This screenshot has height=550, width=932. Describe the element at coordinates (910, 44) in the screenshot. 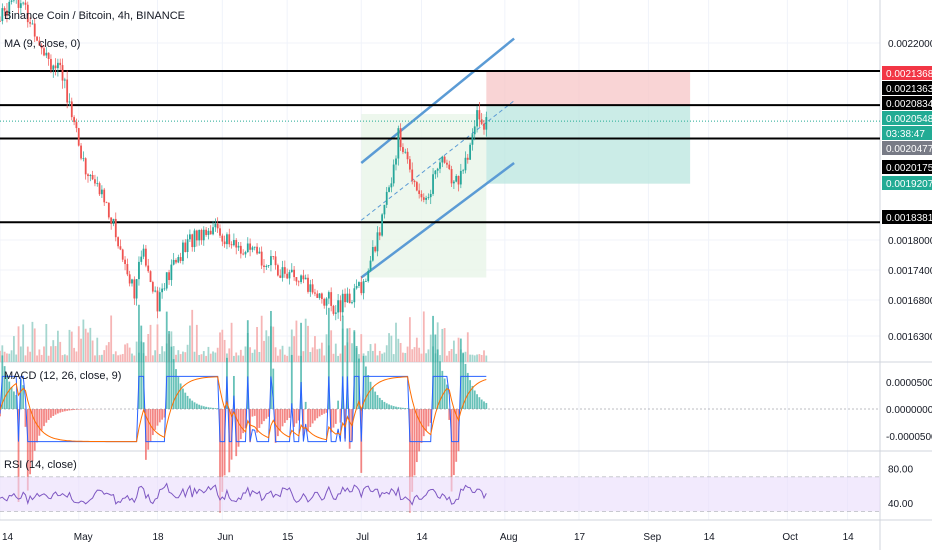

I see `price-axis-label: 0.0022000` at that location.